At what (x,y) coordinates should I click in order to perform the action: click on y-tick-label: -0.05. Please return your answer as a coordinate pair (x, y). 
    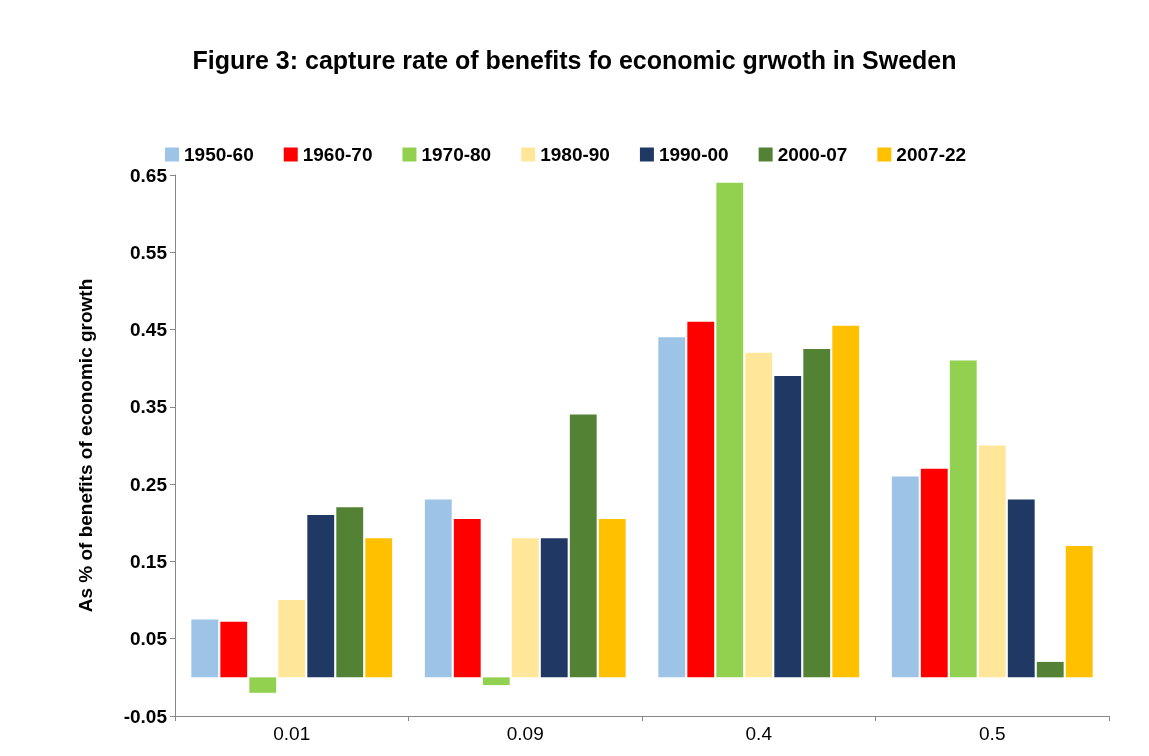
    Looking at the image, I should click on (145, 716).